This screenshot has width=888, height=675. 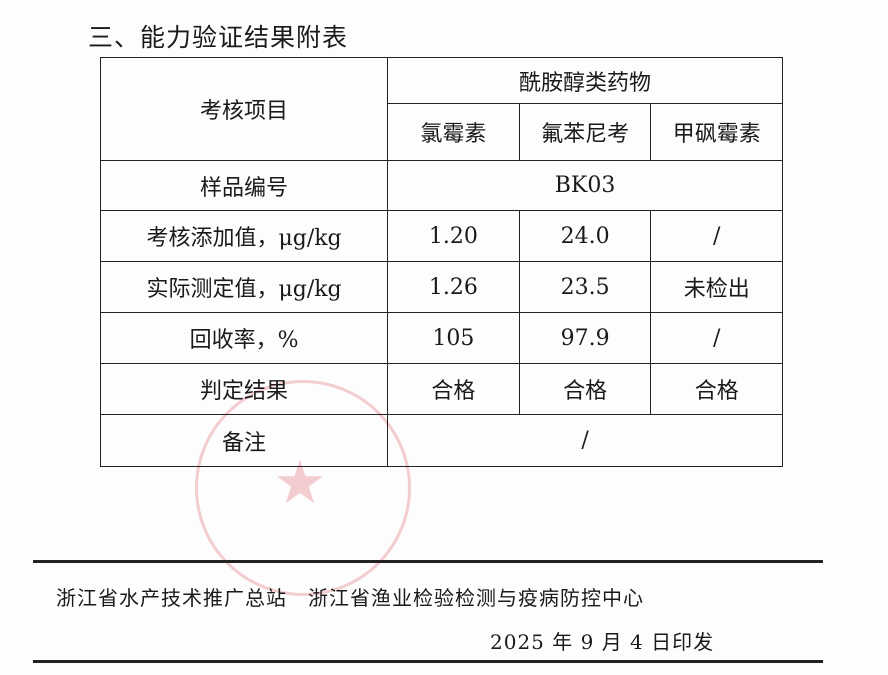 I want to click on remarks-value: /, so click(x=585, y=440).